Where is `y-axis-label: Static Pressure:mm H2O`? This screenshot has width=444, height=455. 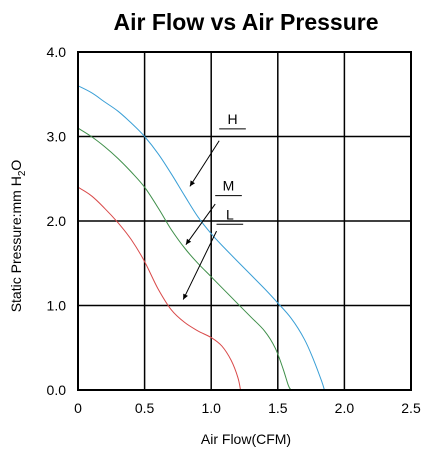
y-axis-label: Static Pressure:mm H2O is located at coordinates (18, 236).